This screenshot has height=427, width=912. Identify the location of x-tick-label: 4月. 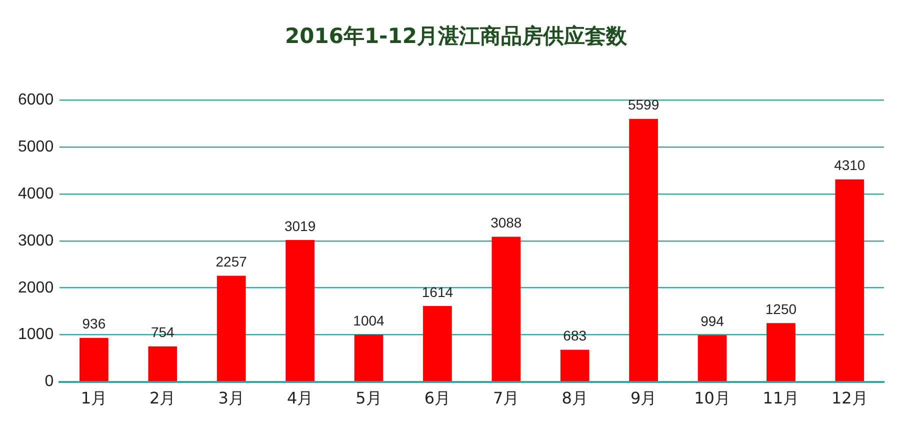
(300, 398).